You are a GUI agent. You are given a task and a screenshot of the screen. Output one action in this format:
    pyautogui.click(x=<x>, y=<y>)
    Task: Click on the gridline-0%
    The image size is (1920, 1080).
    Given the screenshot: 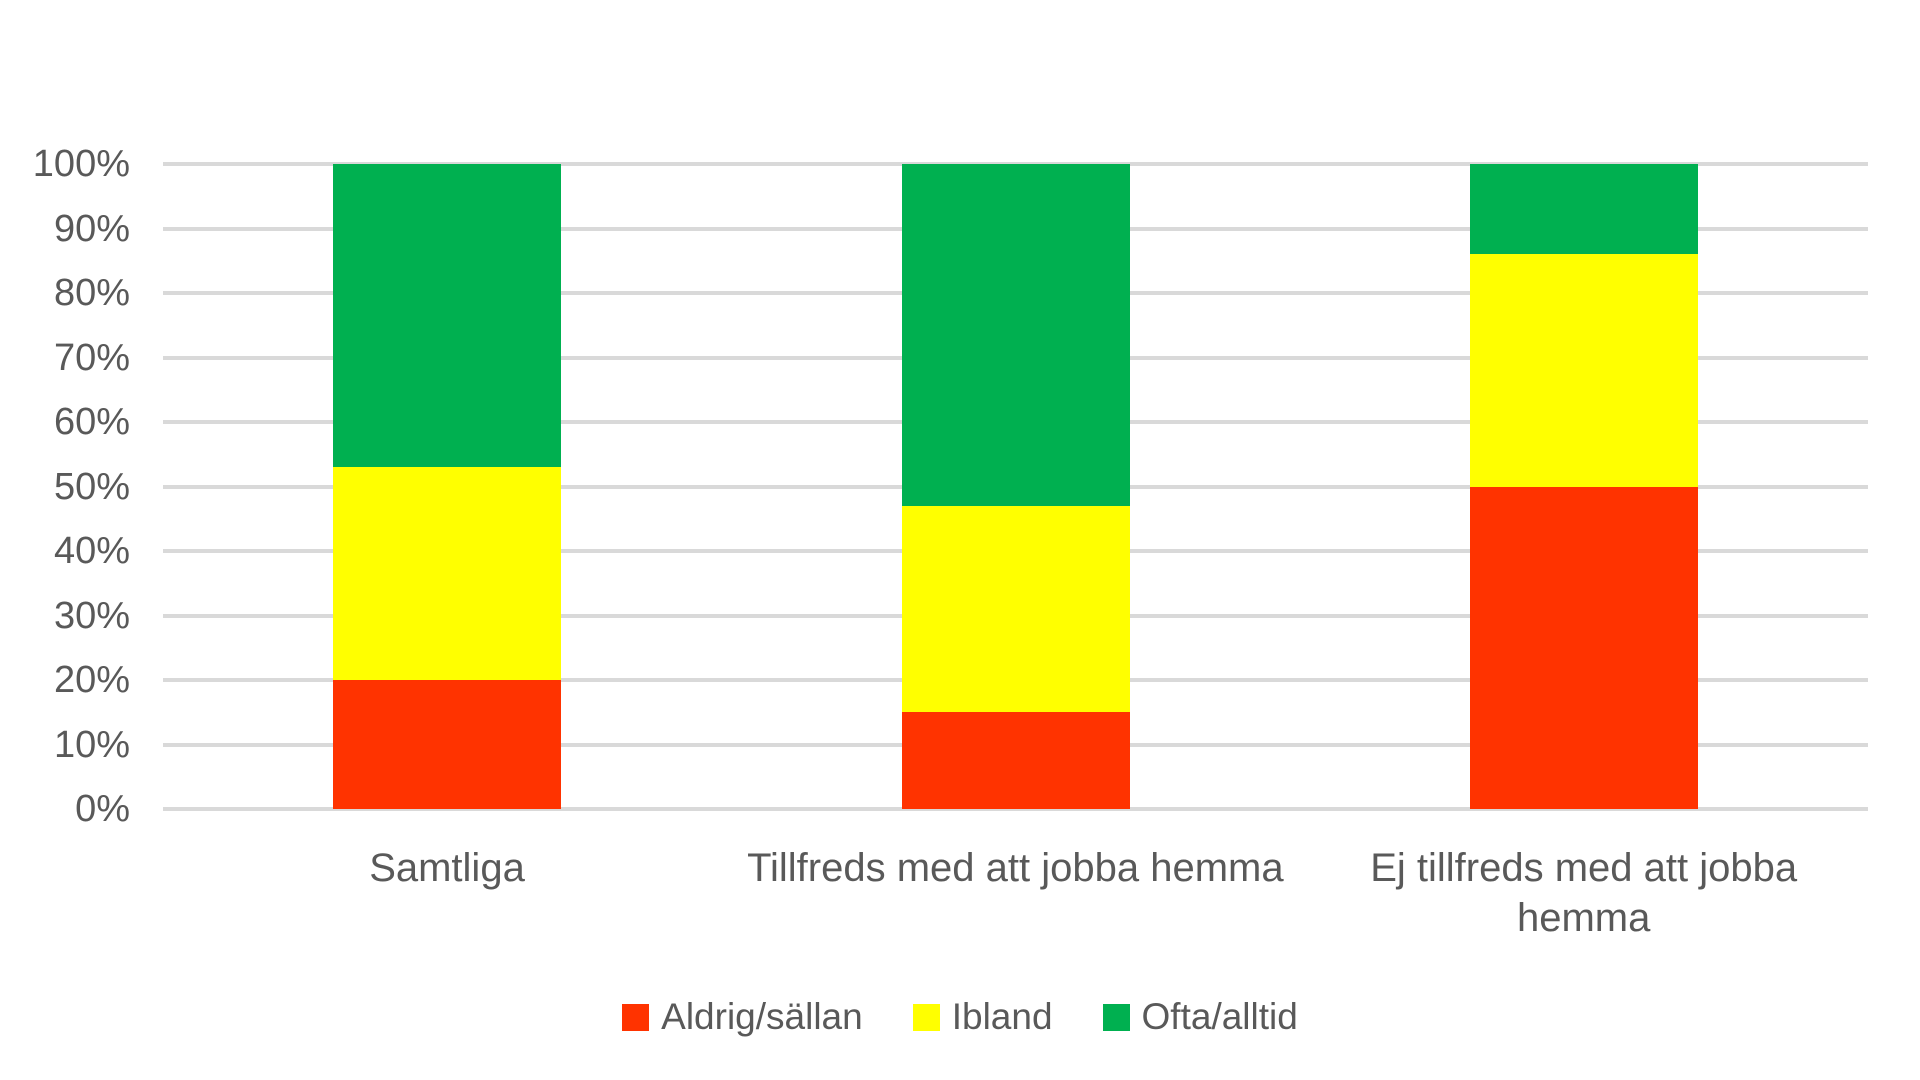 What is the action you would take?
    pyautogui.click(x=1015, y=809)
    